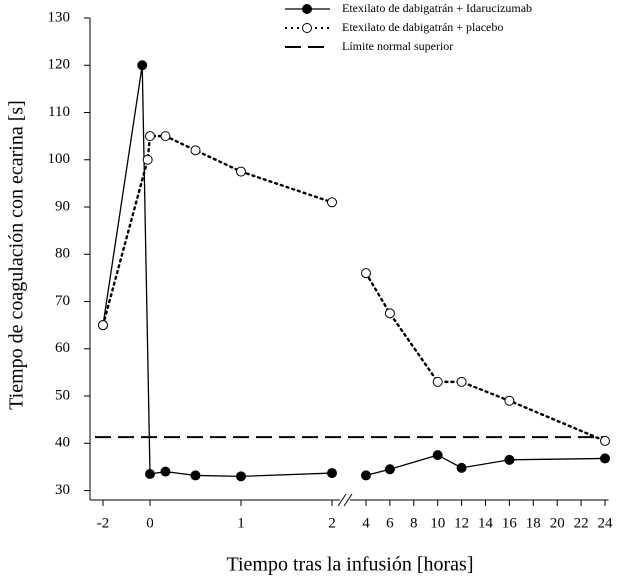 The image size is (620, 583). I want to click on x-tick-label: 14, so click(486, 523).